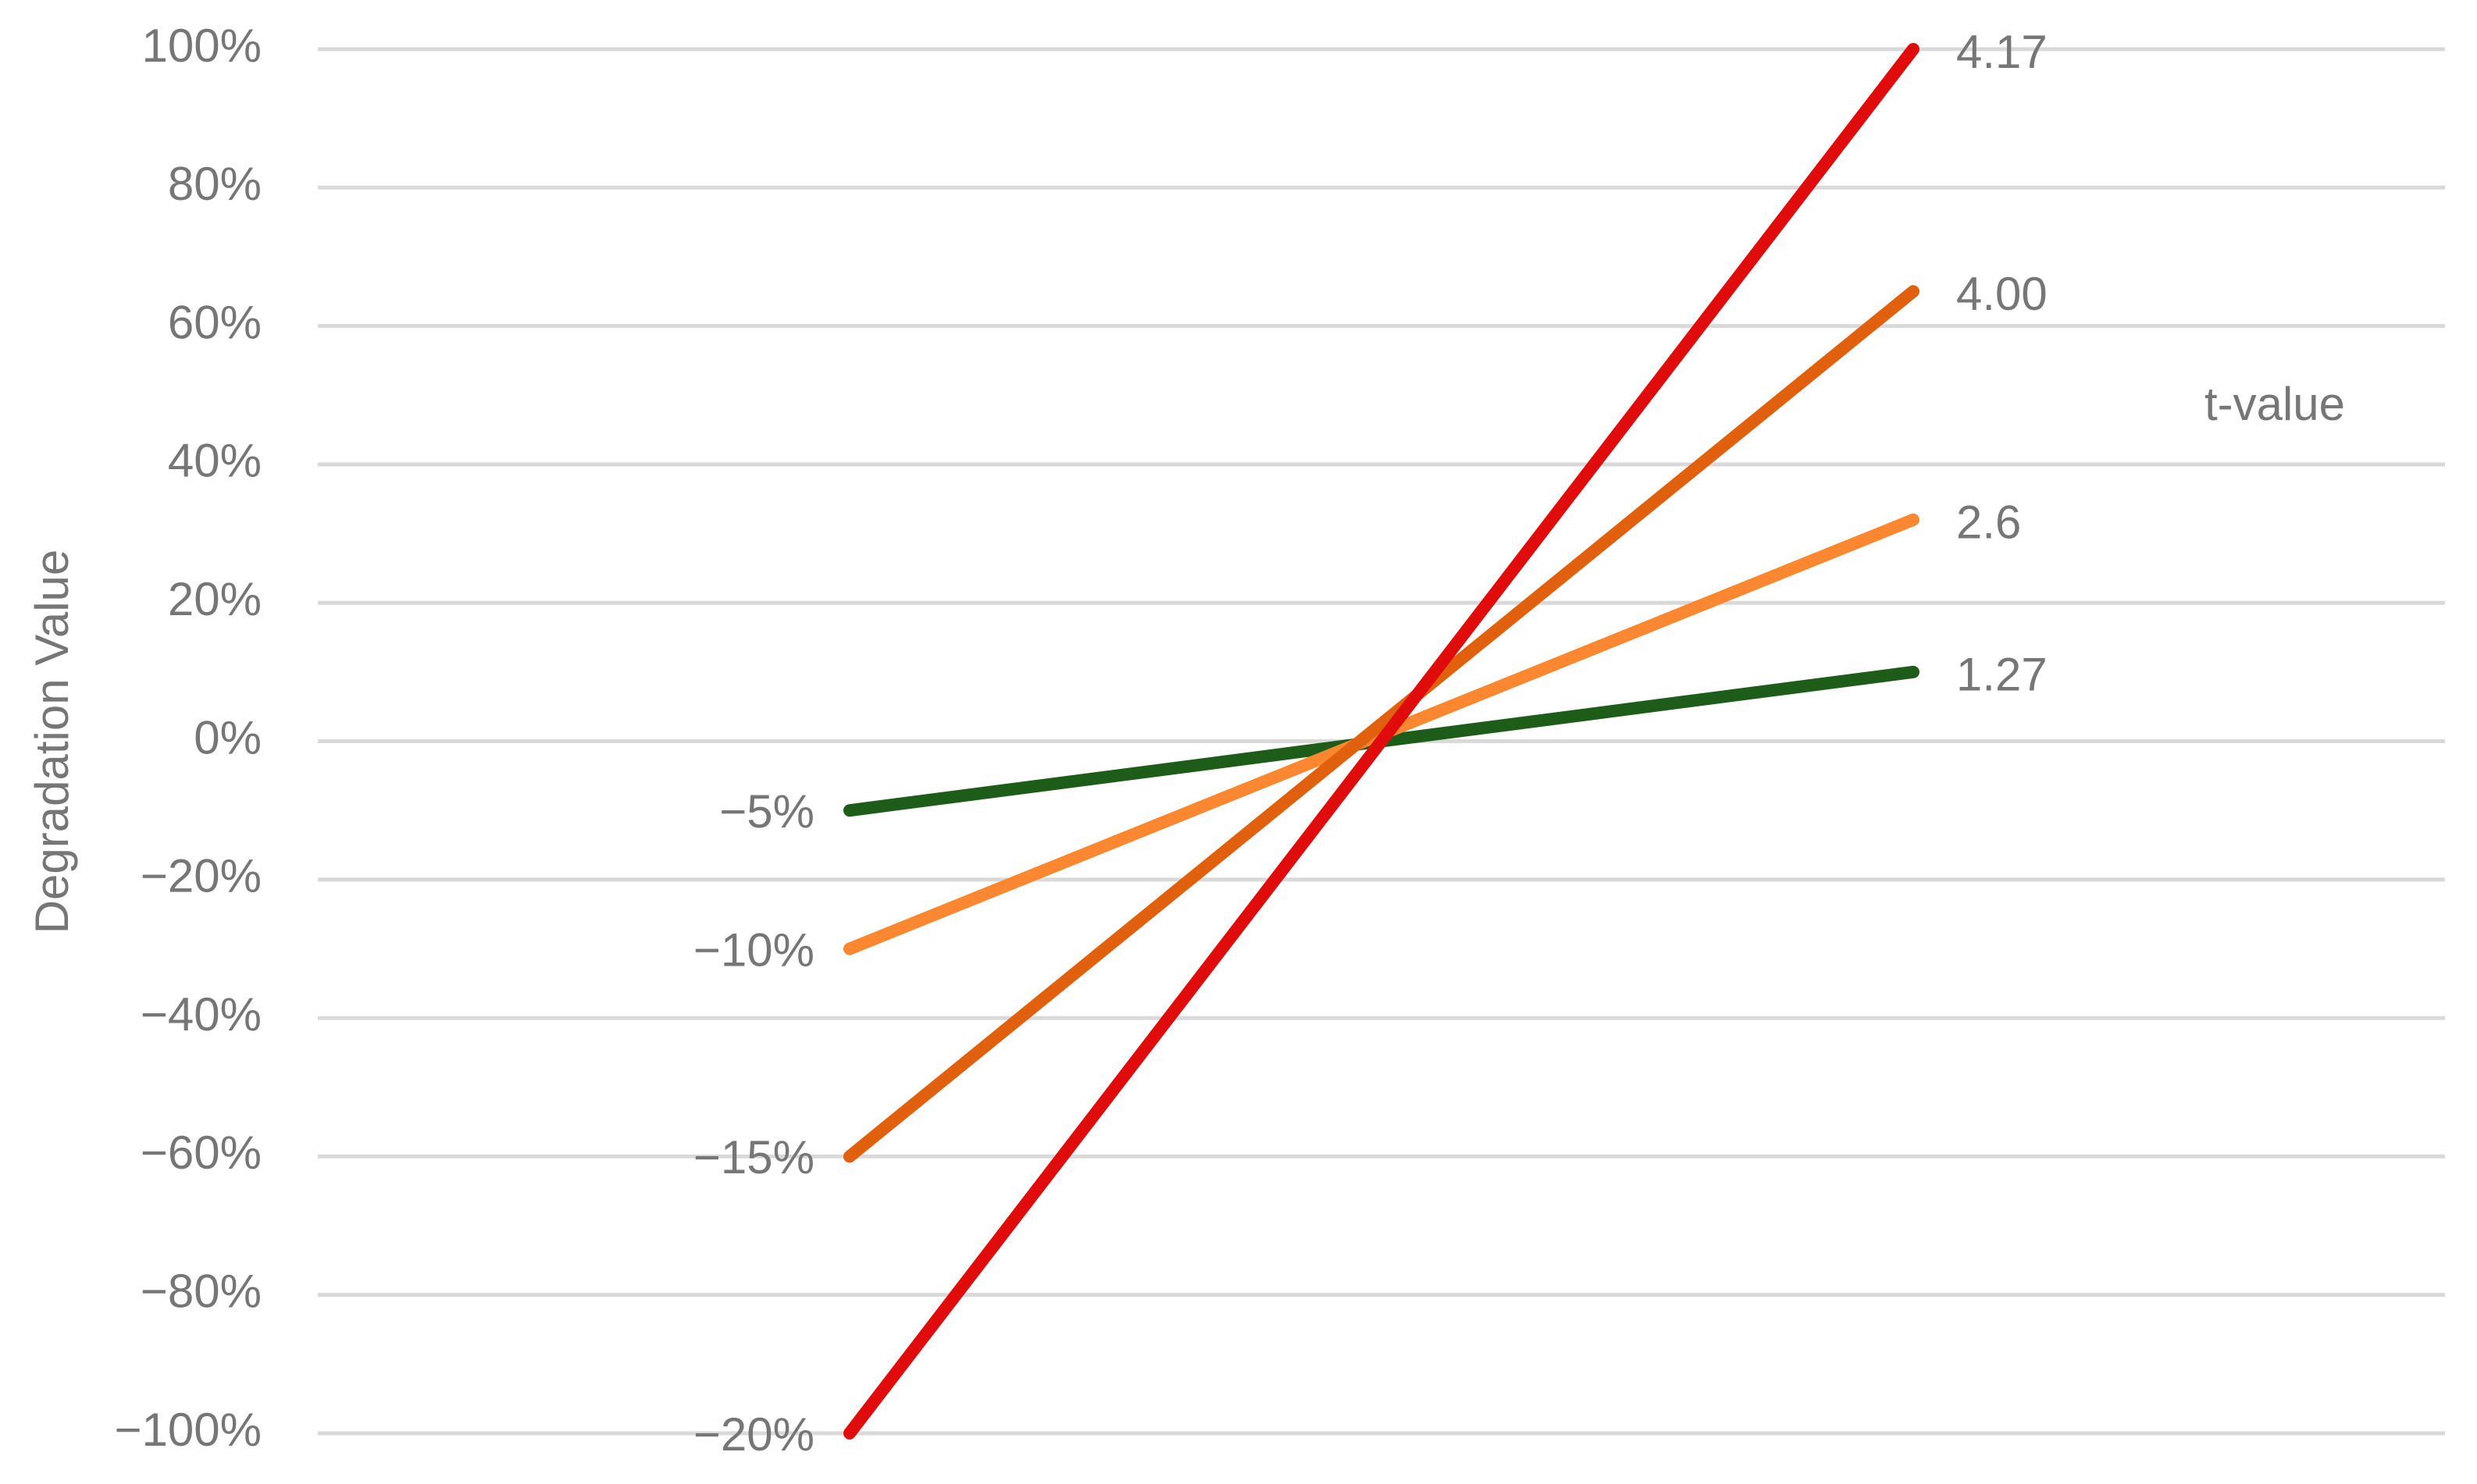 The height and width of the screenshot is (1484, 2477). Describe the element at coordinates (2274, 404) in the screenshot. I see `annotation: t-value` at that location.